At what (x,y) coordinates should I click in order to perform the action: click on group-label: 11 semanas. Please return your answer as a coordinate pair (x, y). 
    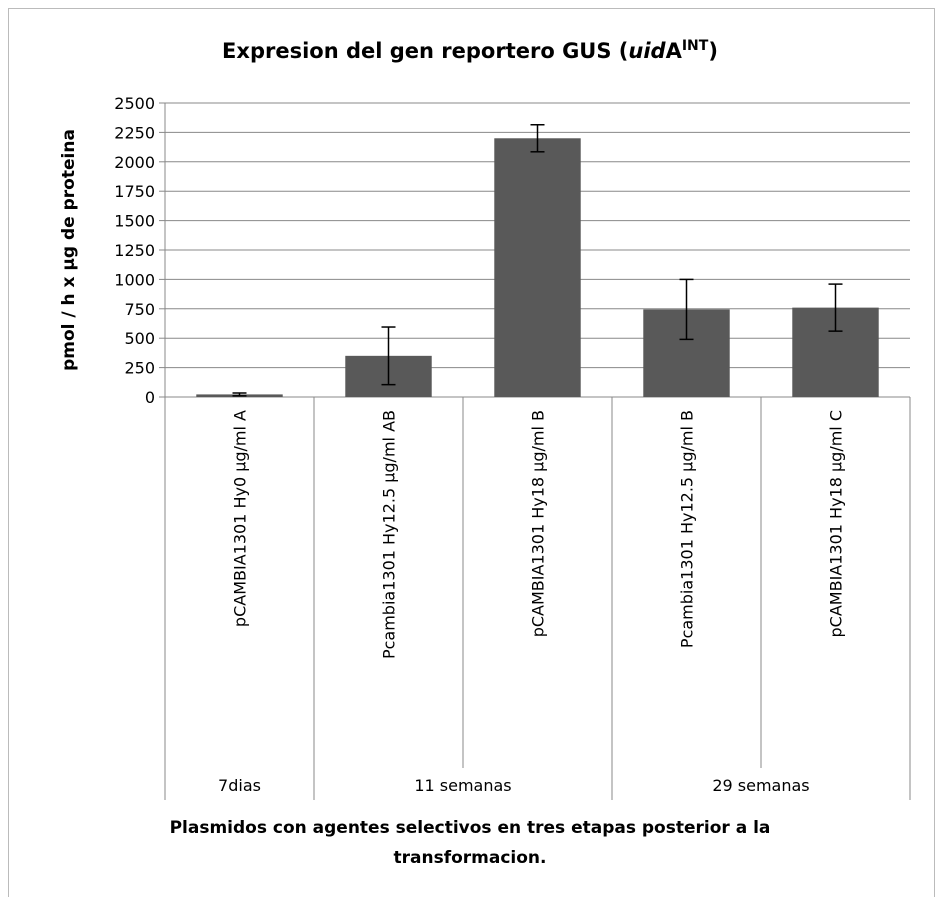
    Looking at the image, I should click on (462, 785).